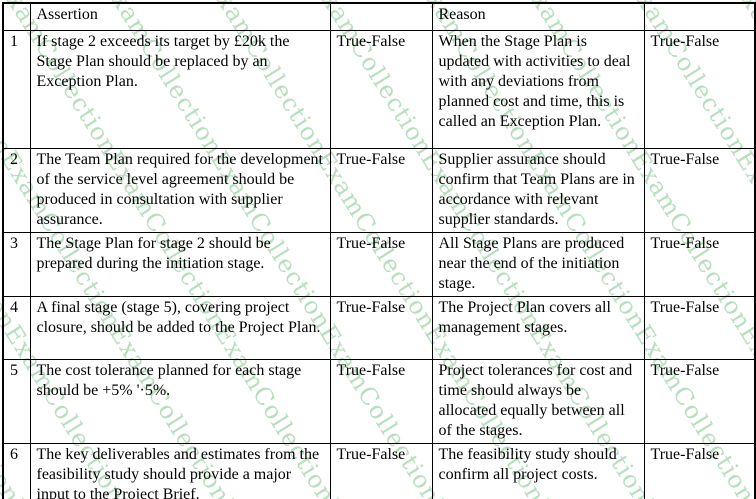 The image size is (756, 499). I want to click on header-reason: Reason, so click(538, 16).